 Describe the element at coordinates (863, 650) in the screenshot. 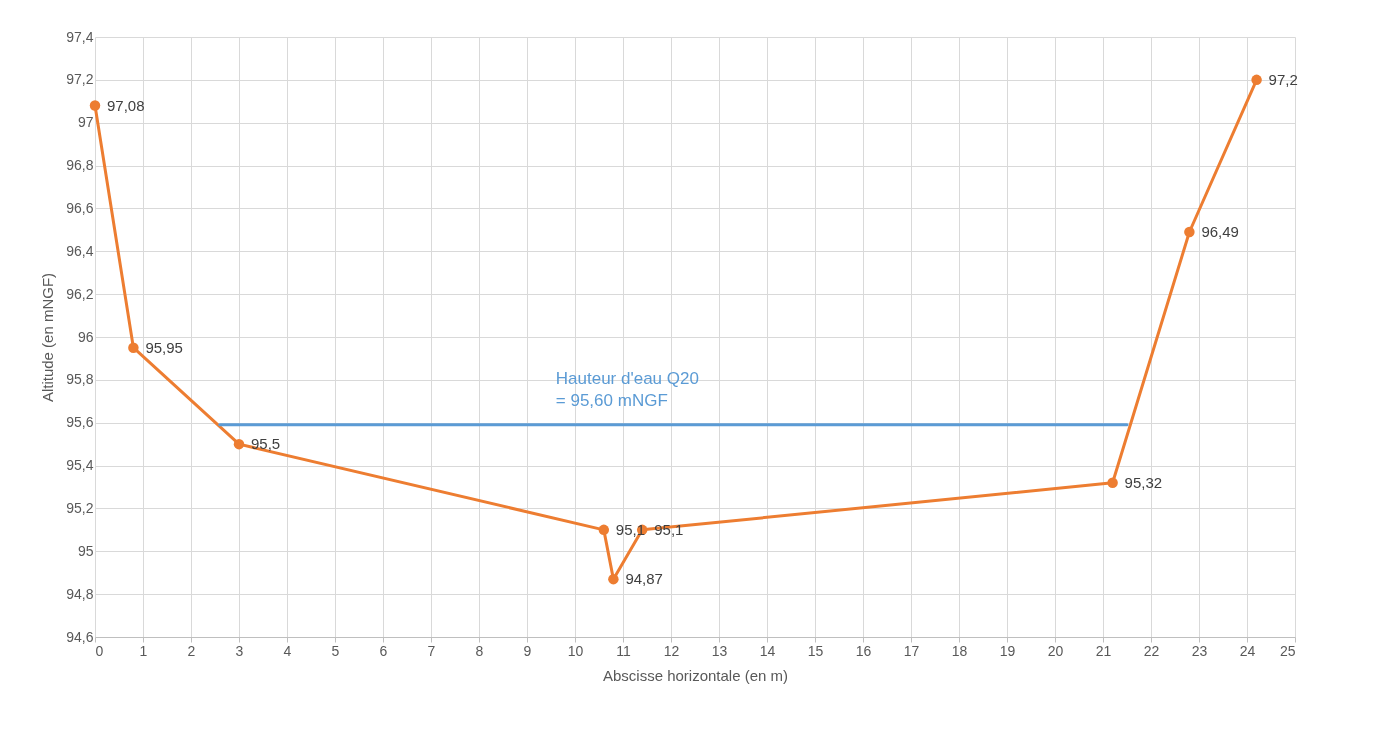

I see `x-tick-label: 16` at that location.